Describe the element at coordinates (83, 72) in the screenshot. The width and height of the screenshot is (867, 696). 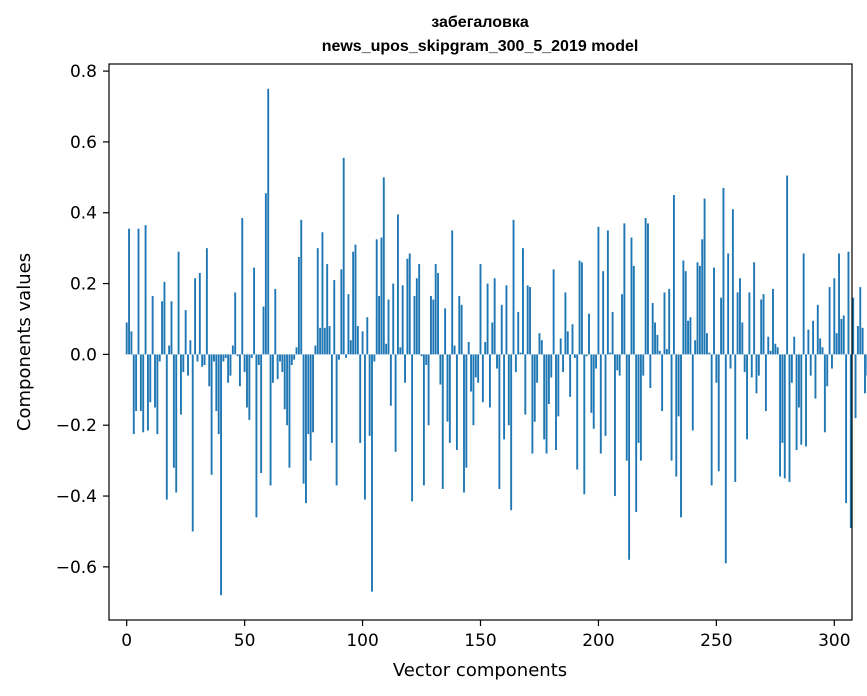
I see `y-tick-label: 0.8` at that location.